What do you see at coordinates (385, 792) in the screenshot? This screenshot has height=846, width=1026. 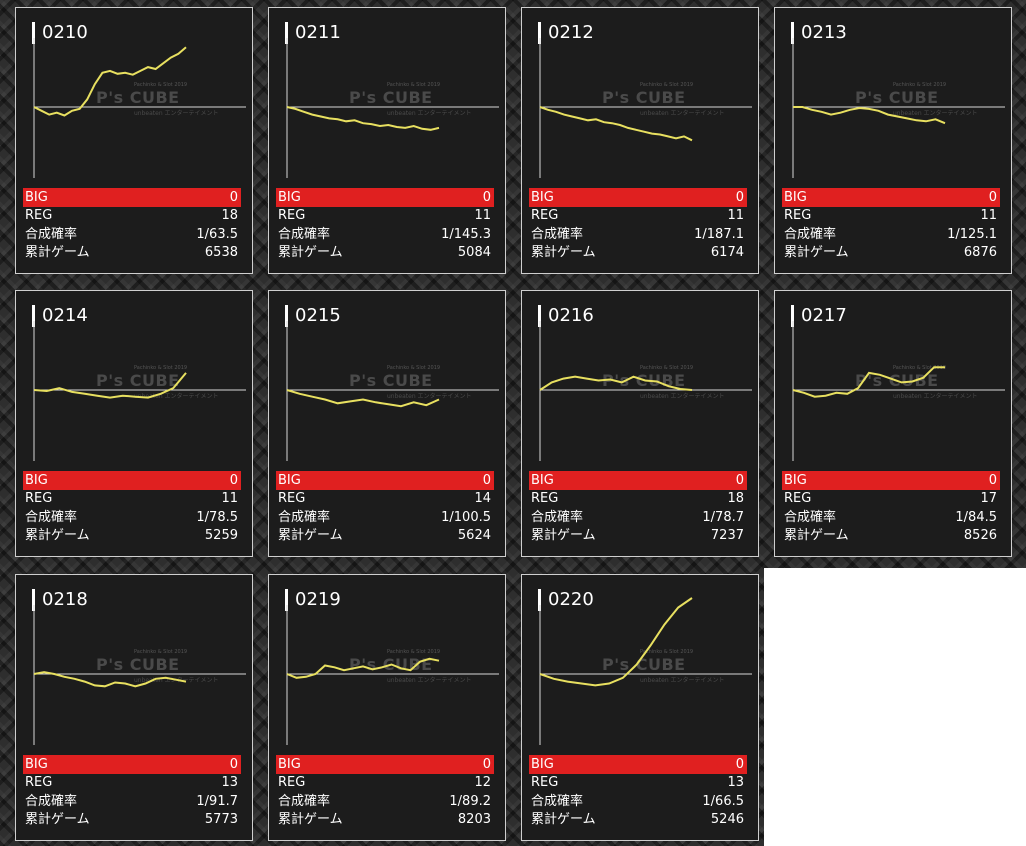 I see `stats-table: BIG 0 REG 12 合成確率 1/89.2 累計ゲーム 8203` at bounding box center [385, 792].